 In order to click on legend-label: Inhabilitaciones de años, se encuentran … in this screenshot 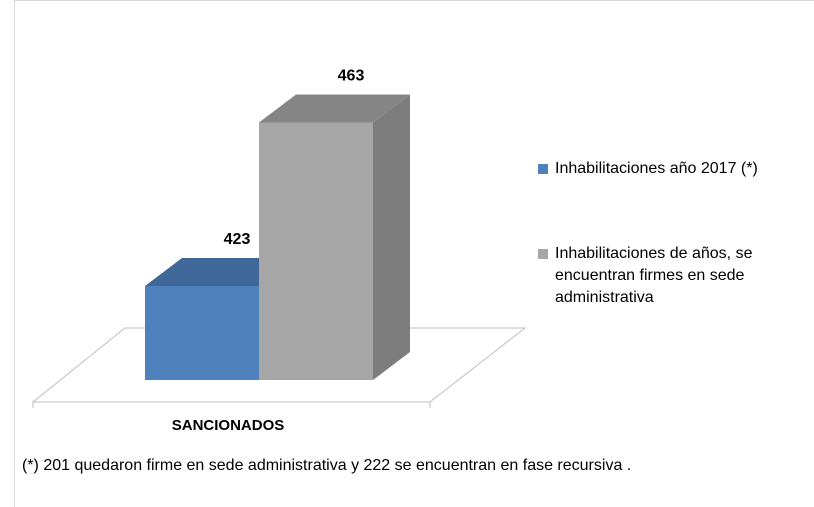, I will do `click(654, 275)`.